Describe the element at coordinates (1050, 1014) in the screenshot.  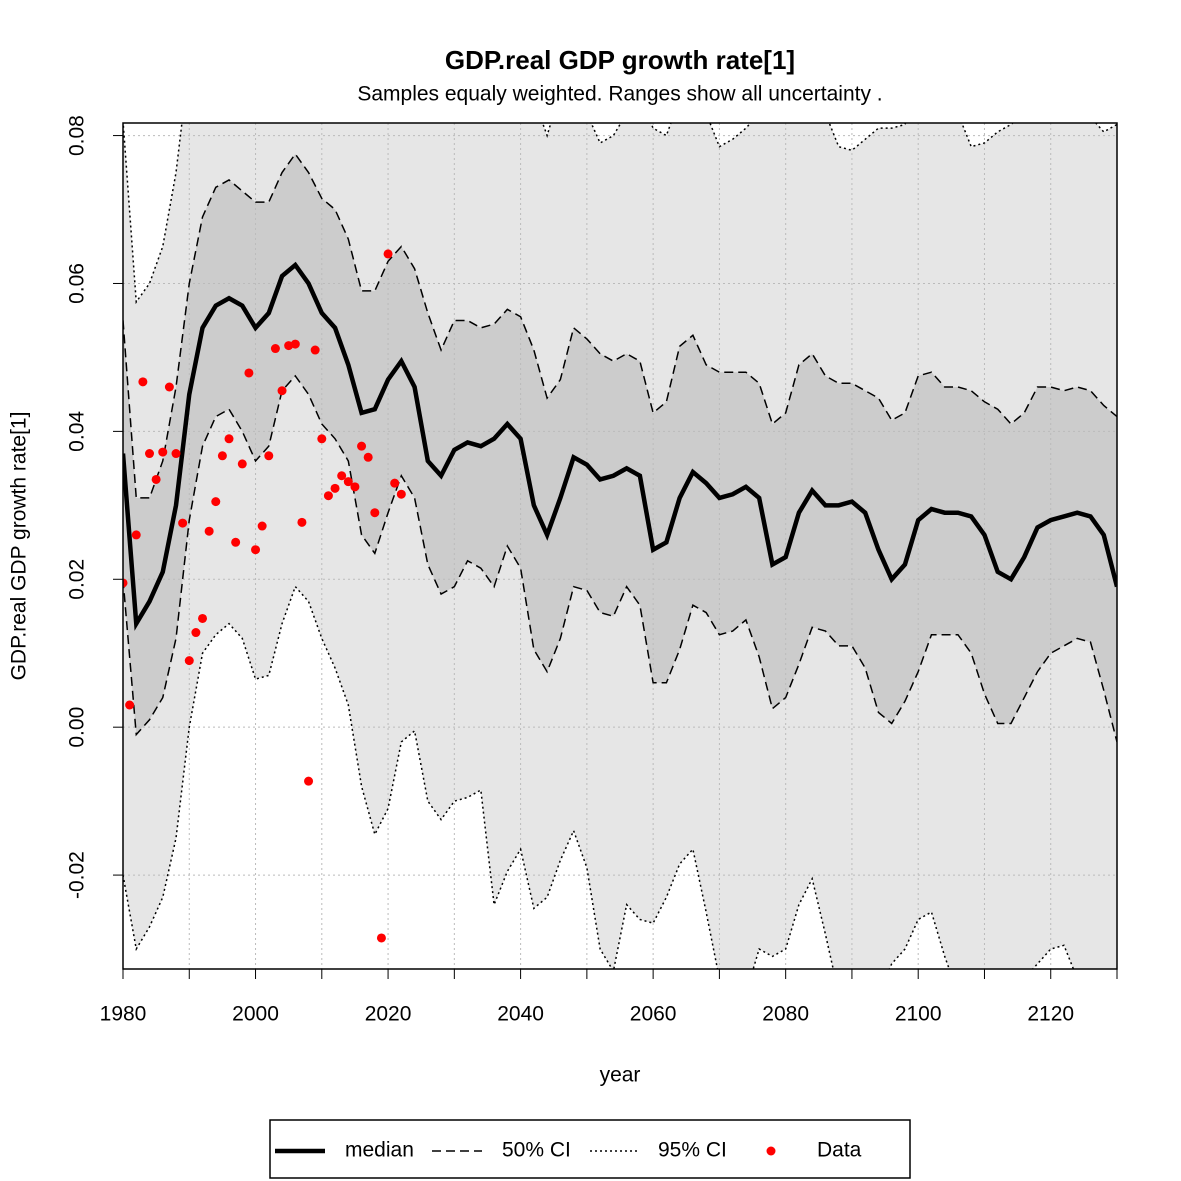
I see `x-tick-label: 2120` at that location.